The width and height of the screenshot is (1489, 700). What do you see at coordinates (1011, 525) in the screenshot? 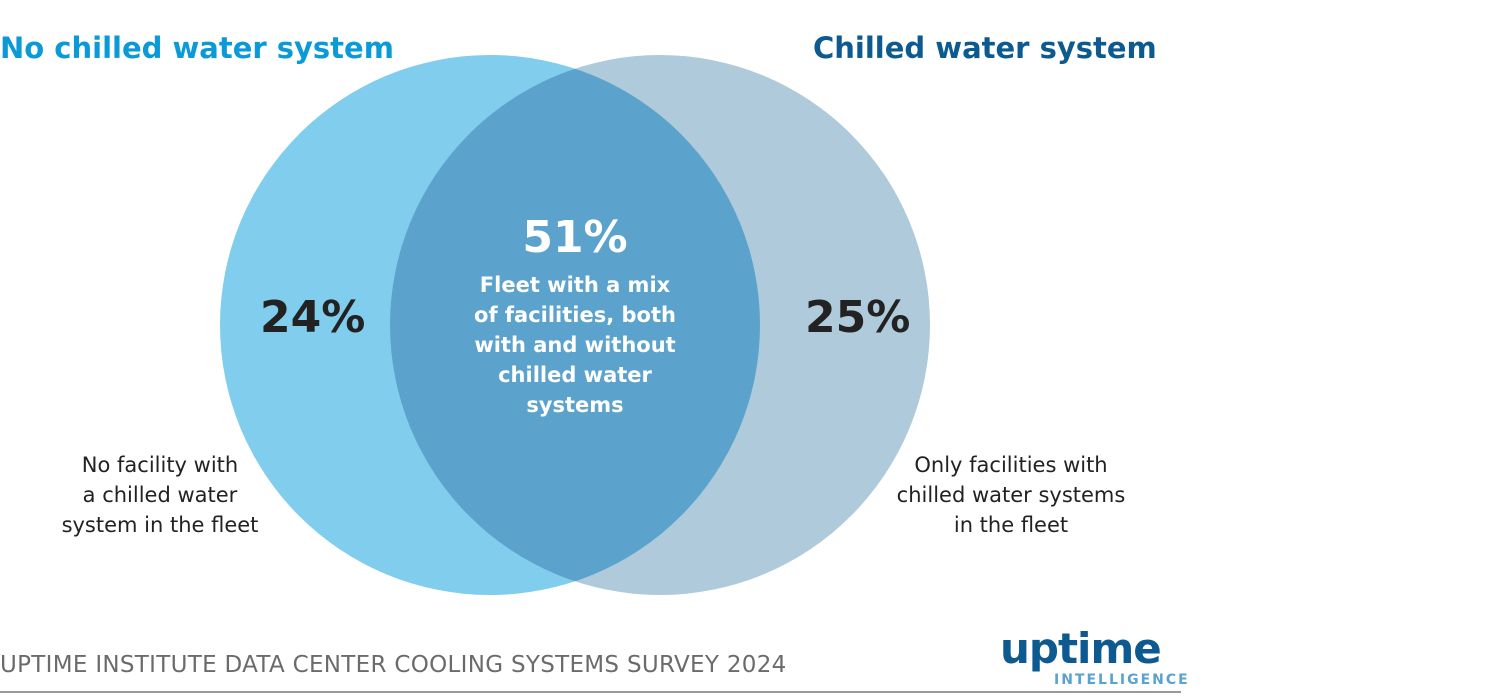
I see `note-line: in the fleet` at bounding box center [1011, 525].